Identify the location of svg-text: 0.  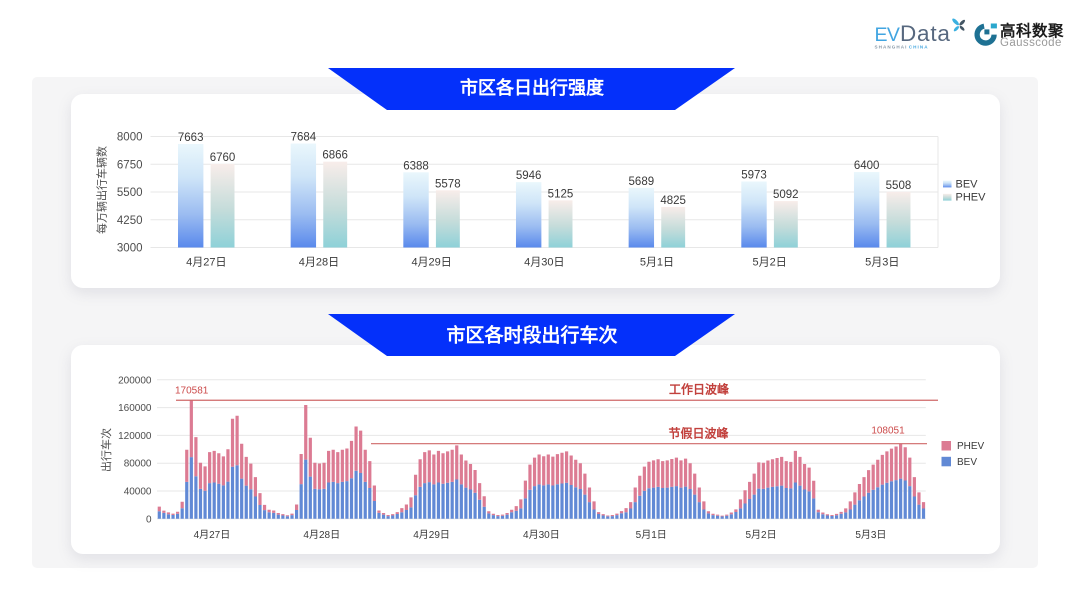
(149, 519).